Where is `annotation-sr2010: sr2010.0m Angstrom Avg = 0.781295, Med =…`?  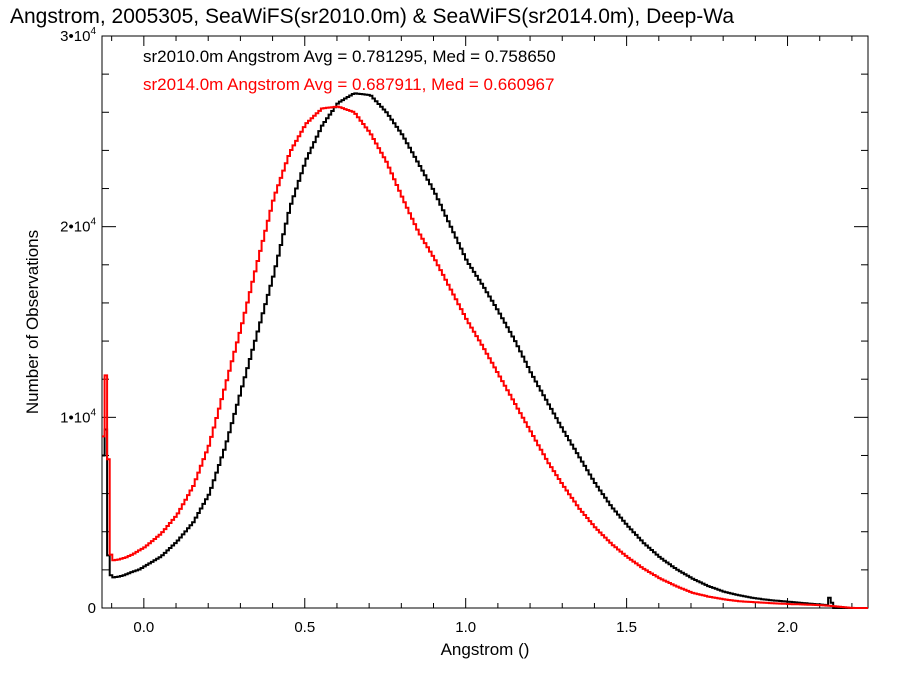 annotation-sr2010: sr2010.0m Angstrom Avg = 0.781295, Med =… is located at coordinates (349, 56).